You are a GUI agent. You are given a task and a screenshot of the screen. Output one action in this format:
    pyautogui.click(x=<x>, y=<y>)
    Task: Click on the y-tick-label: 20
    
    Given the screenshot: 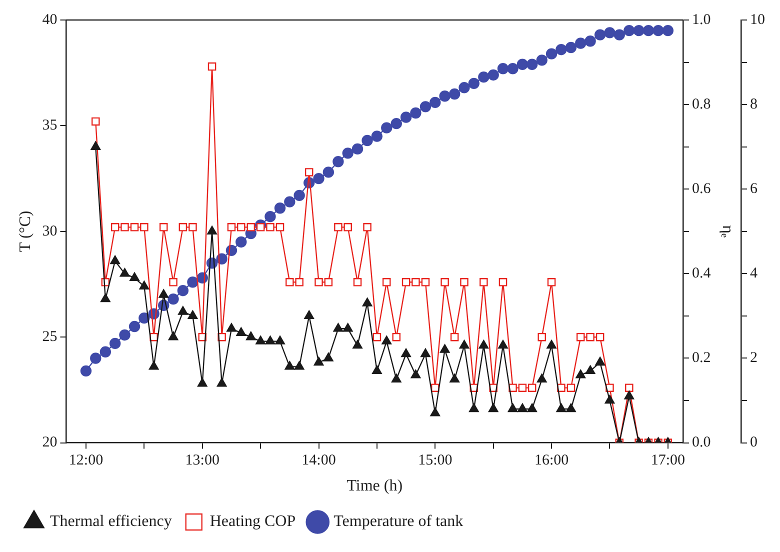 What is the action you would take?
    pyautogui.click(x=50, y=442)
    